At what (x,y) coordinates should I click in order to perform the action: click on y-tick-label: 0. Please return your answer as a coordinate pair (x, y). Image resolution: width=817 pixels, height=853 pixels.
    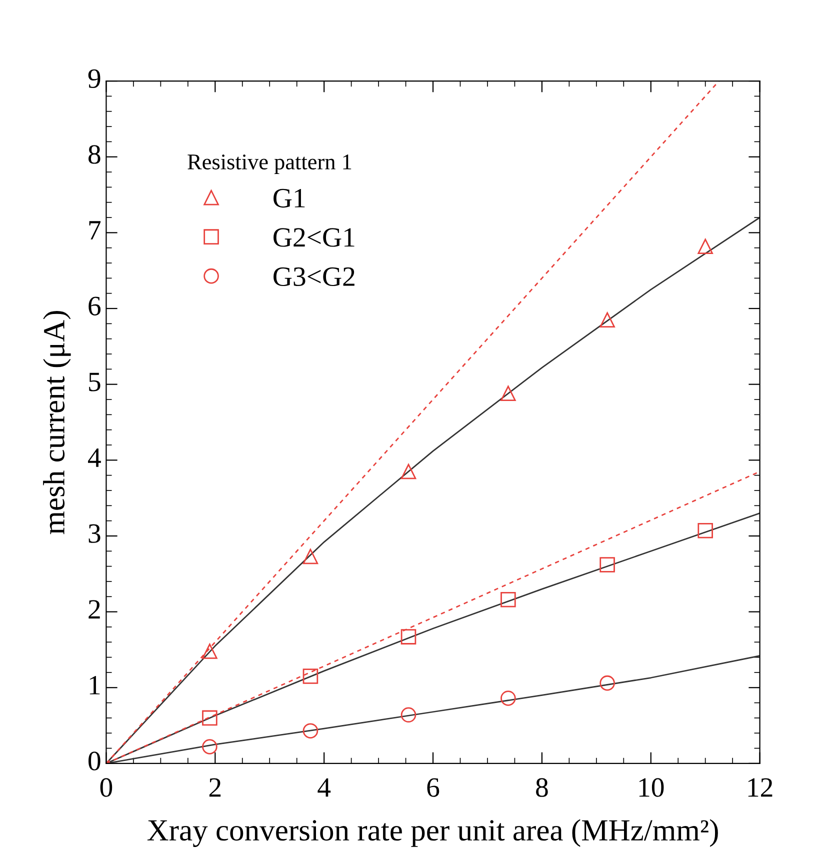
    Looking at the image, I should click on (94, 761).